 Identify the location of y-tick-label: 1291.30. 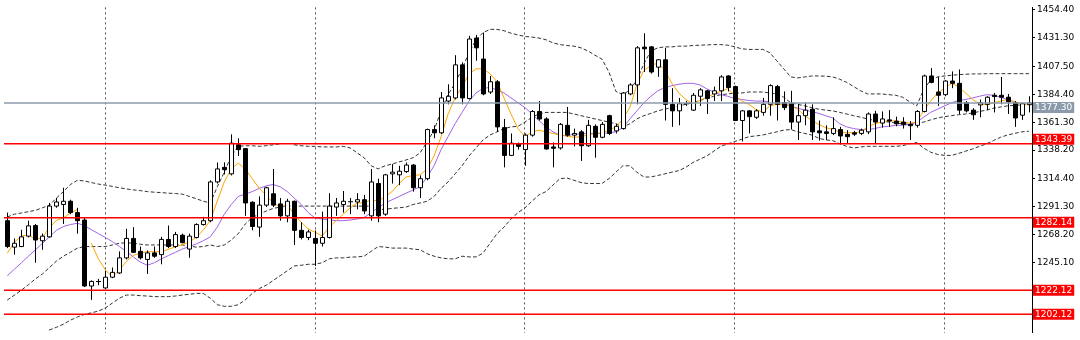
(1056, 206).